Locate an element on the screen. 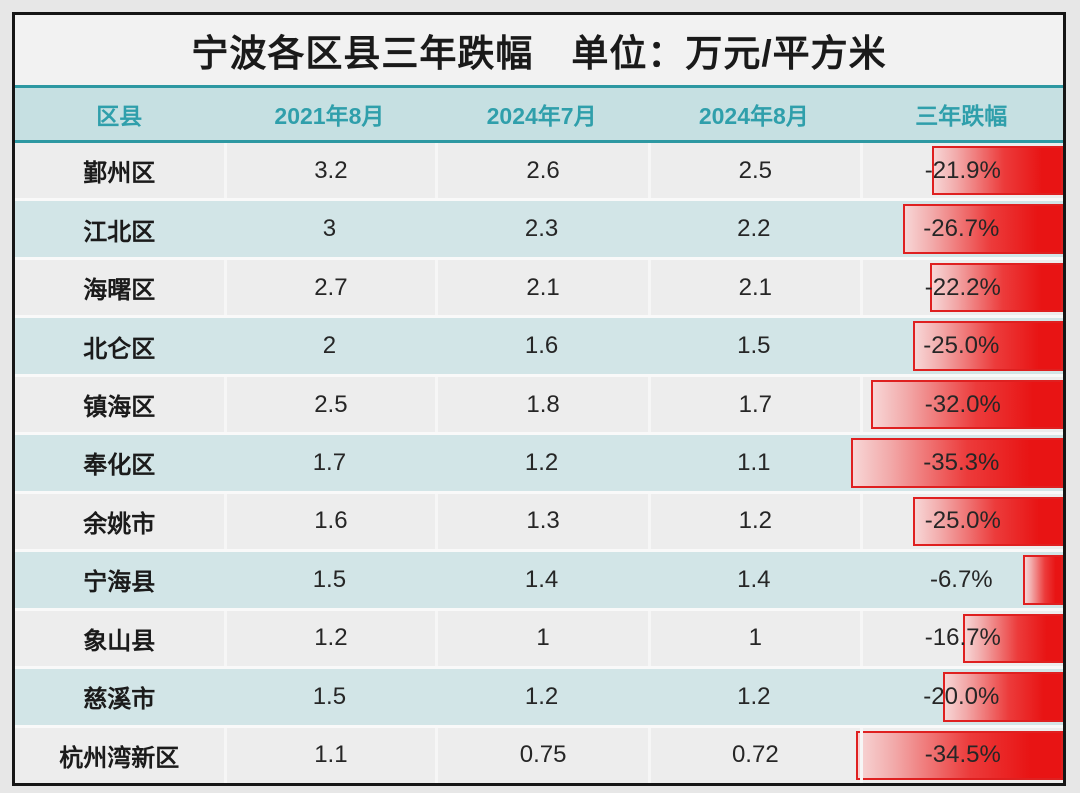 Image resolution: width=1080 pixels, height=793 pixels. district-cell: 慈溪市 is located at coordinates (119, 700).